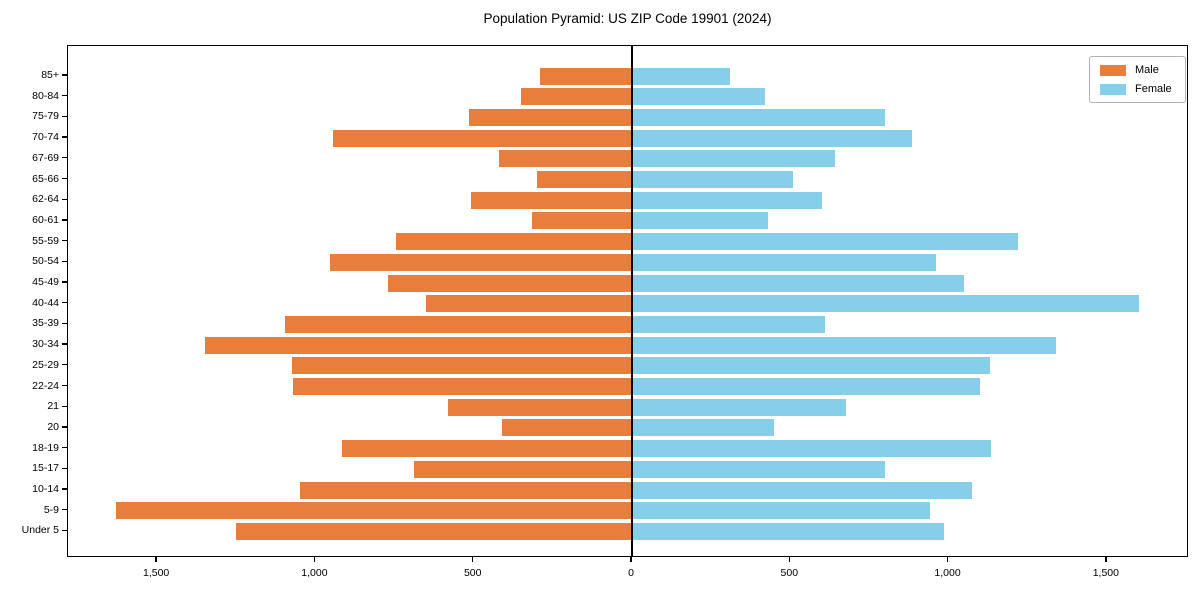 The height and width of the screenshot is (600, 1200). Describe the element at coordinates (1113, 70) in the screenshot. I see `male-color-swatch` at that location.